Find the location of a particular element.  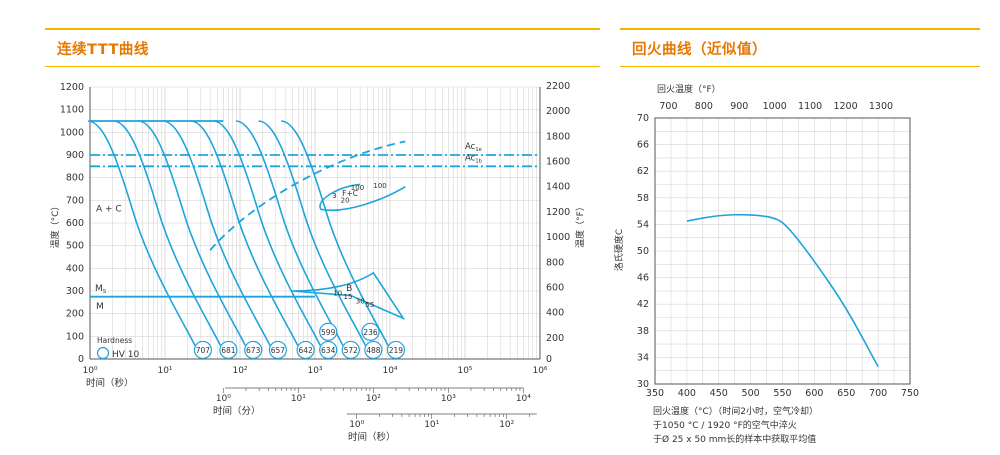

cct-ytick-right: 600 is located at coordinates (555, 287).